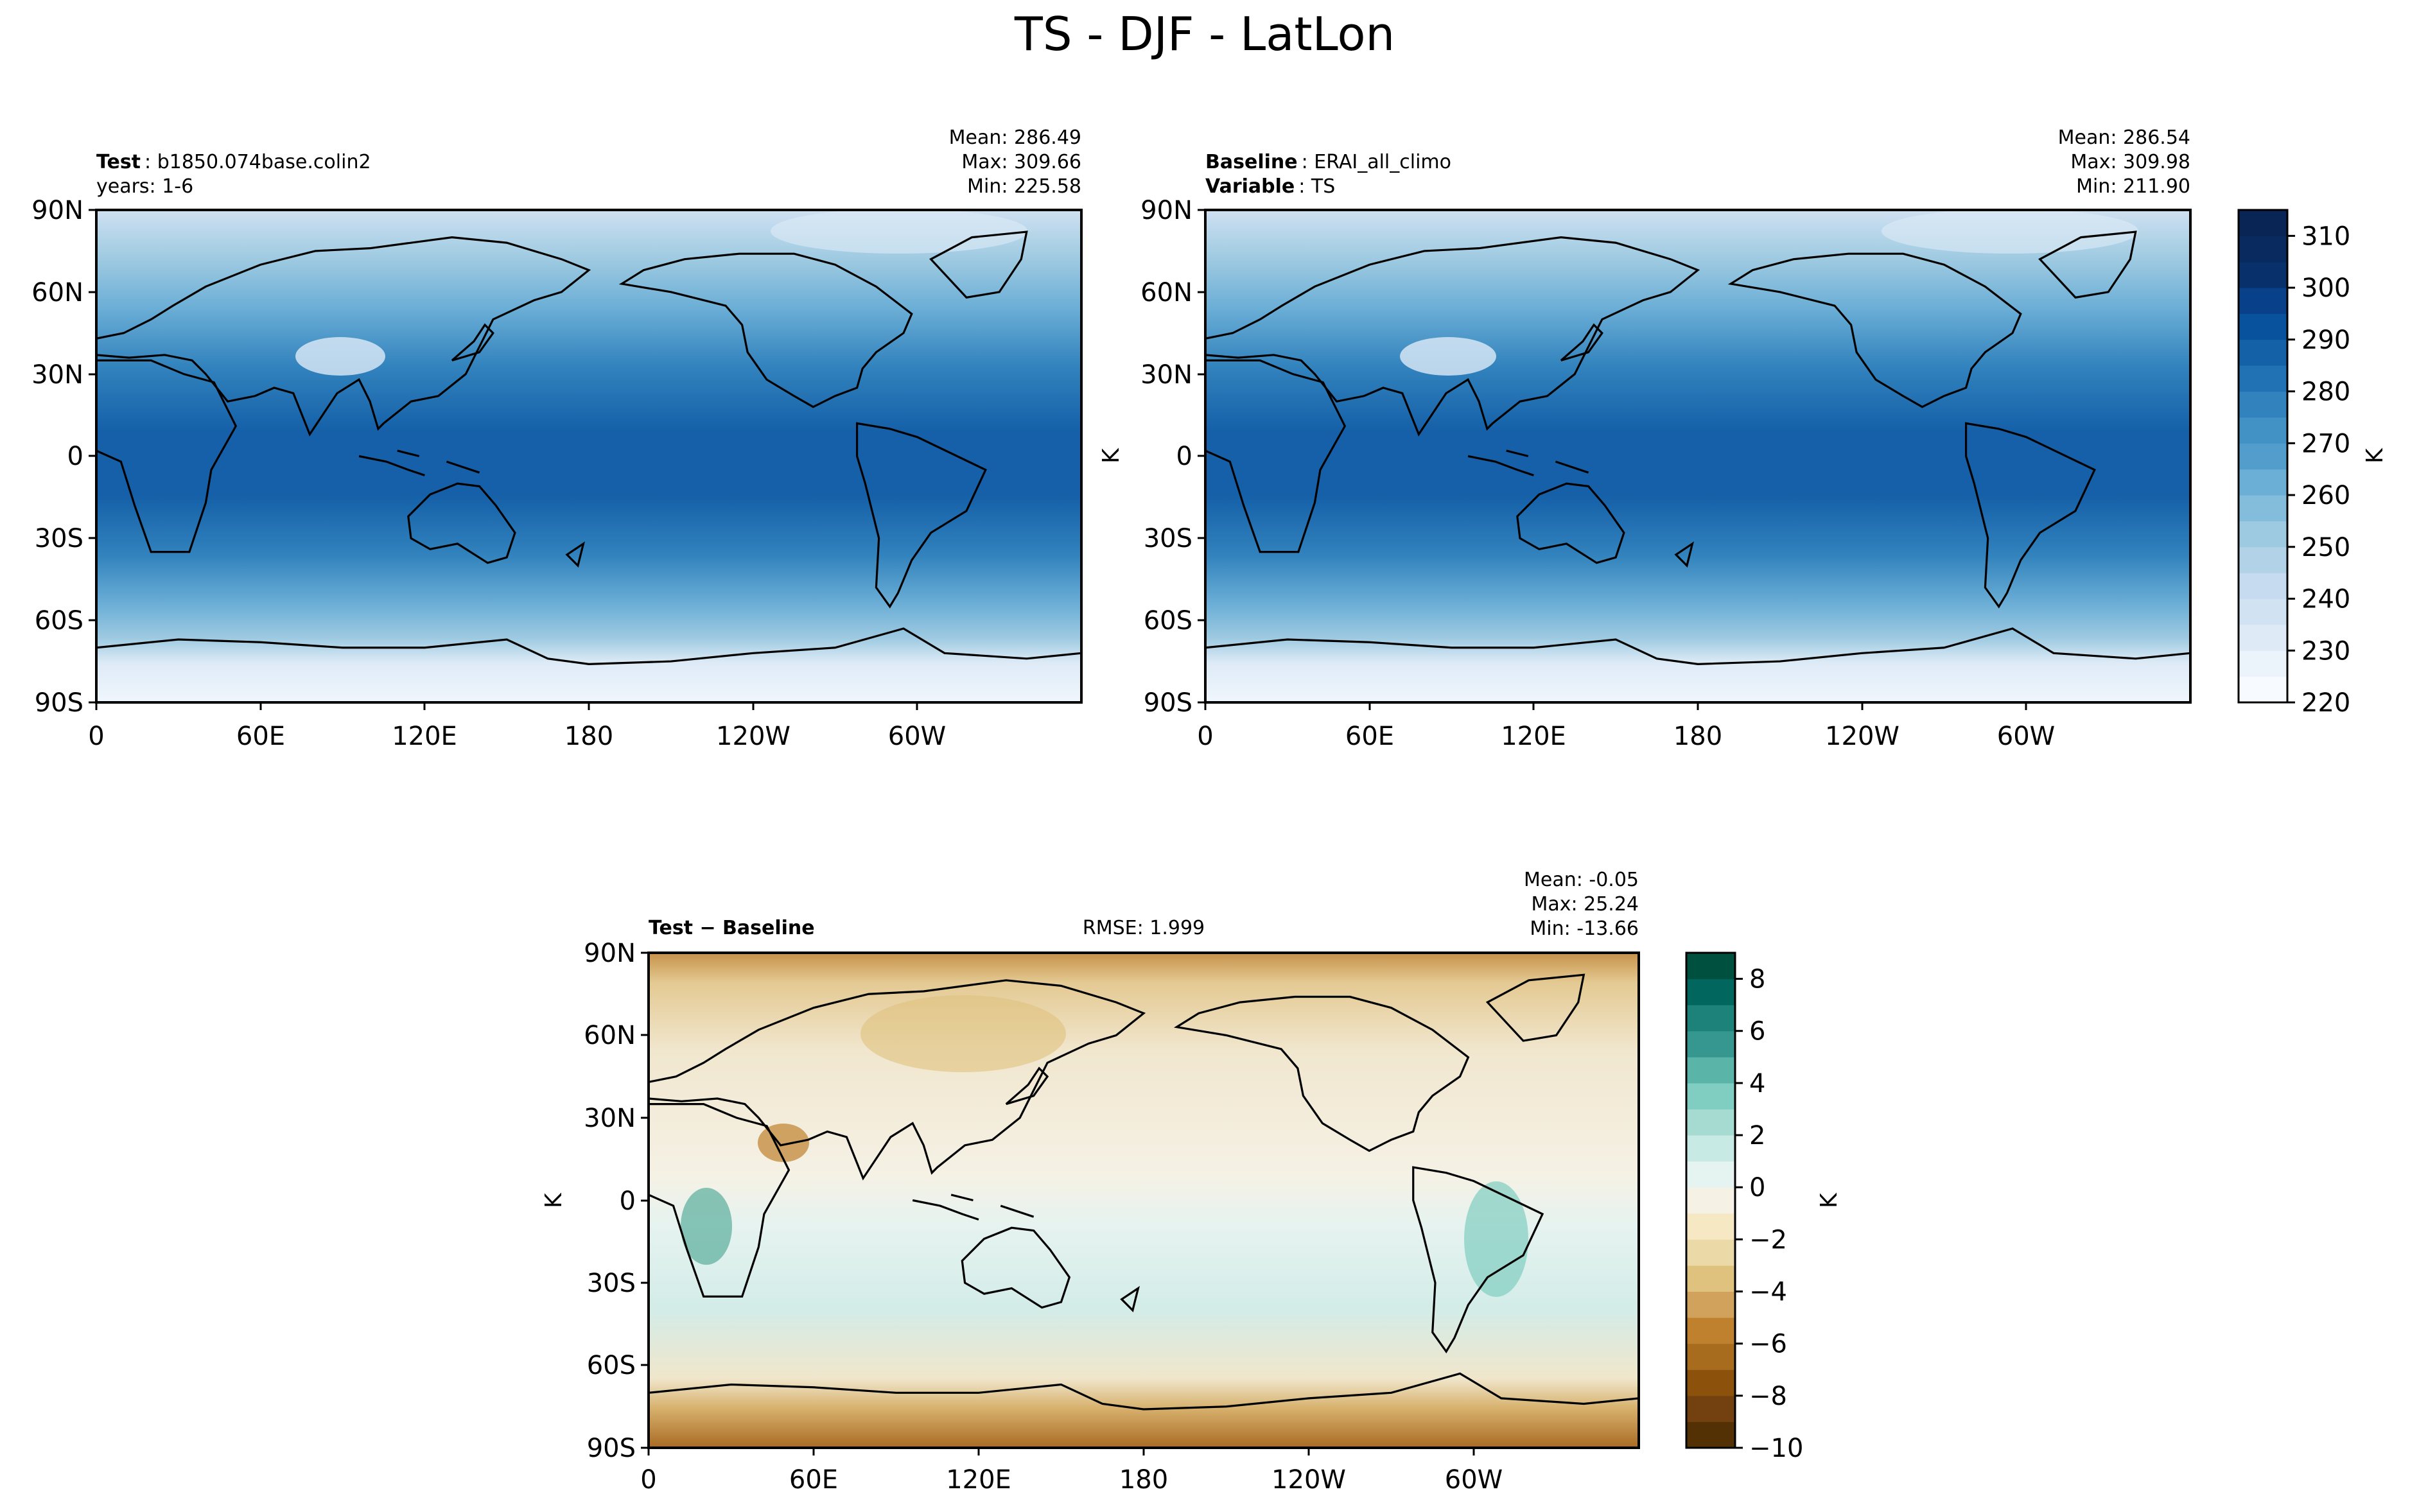 The width and height of the screenshot is (2410, 1512). What do you see at coordinates (2133, 186) in the screenshot?
I see `baseline-min: Min: 211.90` at bounding box center [2133, 186].